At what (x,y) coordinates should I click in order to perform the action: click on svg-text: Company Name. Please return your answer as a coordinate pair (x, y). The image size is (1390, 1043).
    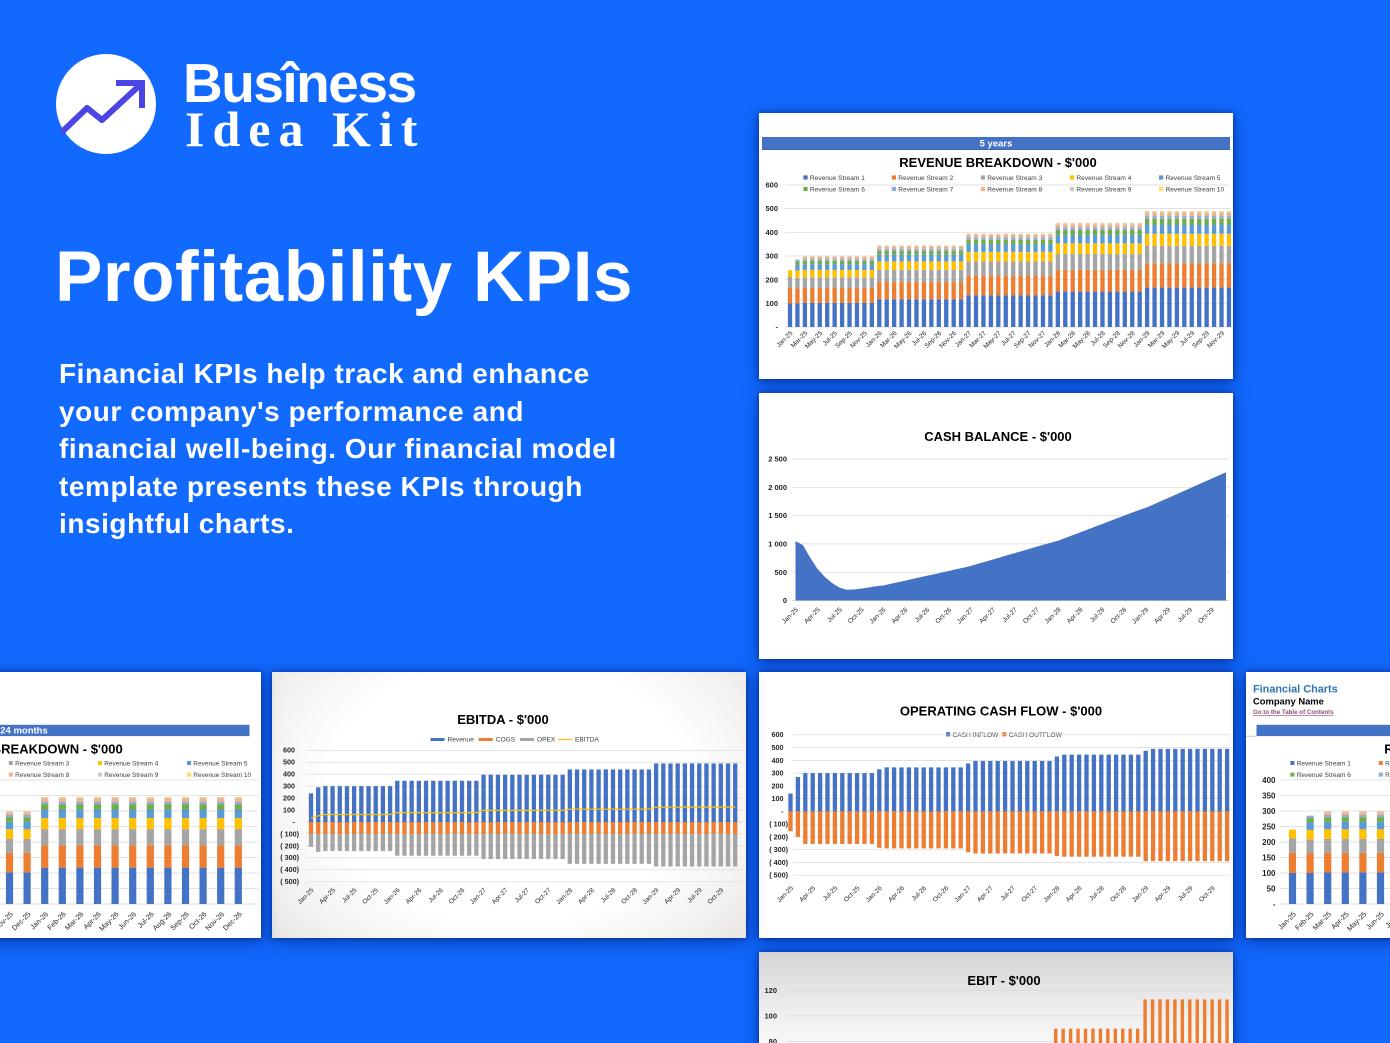
    Looking at the image, I should click on (1288, 701).